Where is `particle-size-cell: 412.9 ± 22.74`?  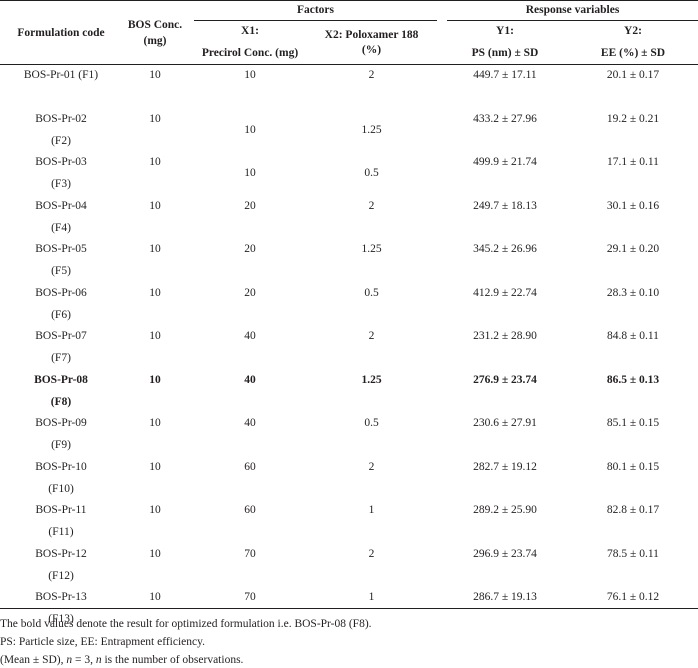 particle-size-cell: 412.9 ± 22.74 is located at coordinates (505, 292).